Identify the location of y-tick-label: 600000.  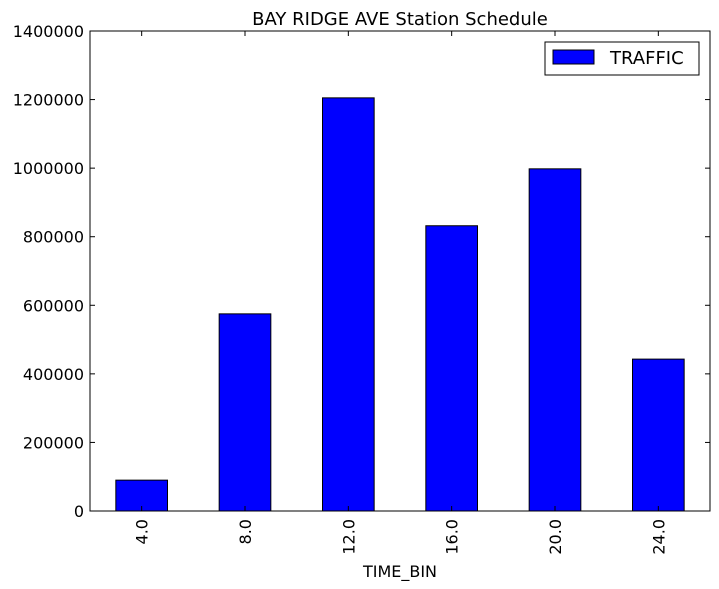
(53, 305).